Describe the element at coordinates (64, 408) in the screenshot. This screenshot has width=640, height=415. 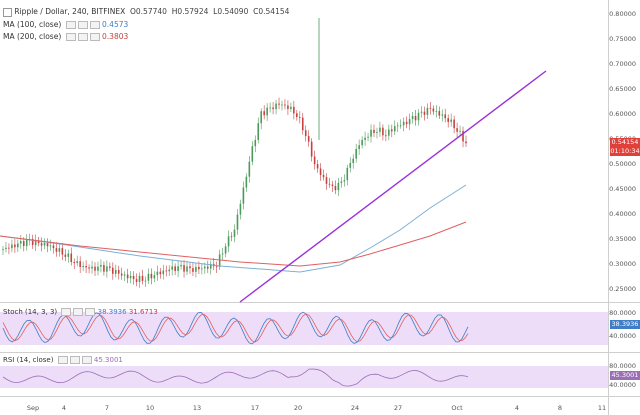
I see `time-tick-label: 4` at that location.